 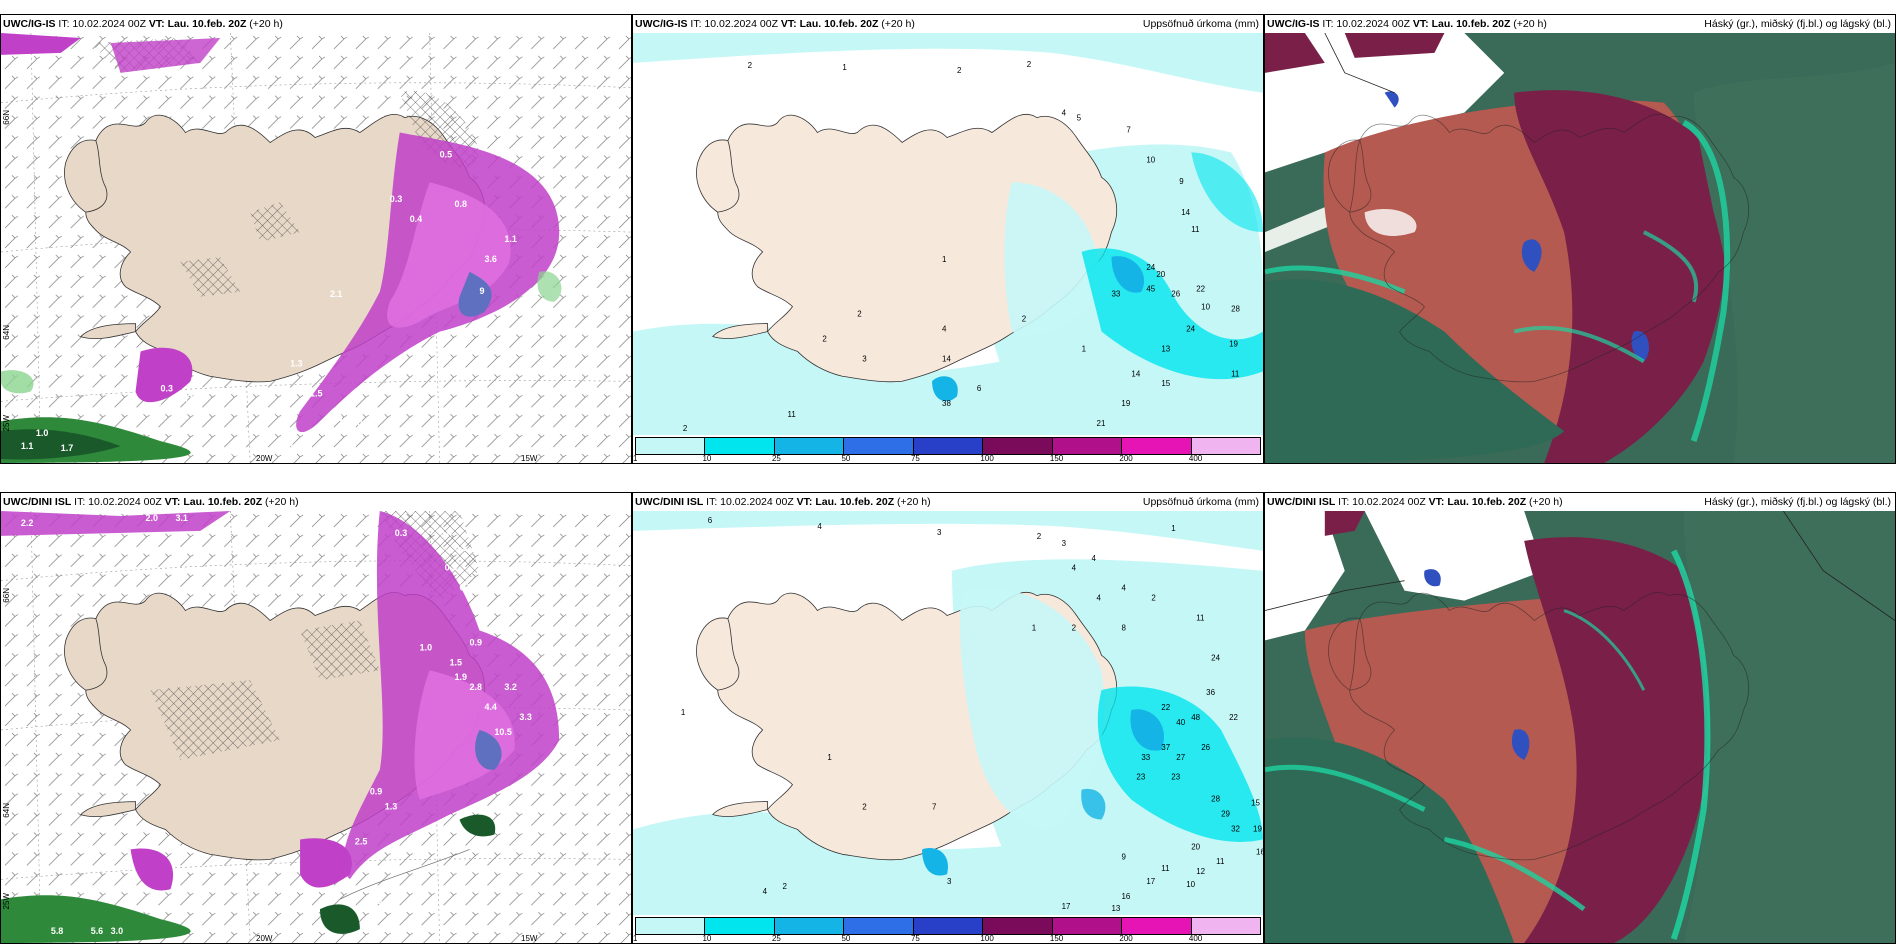 What do you see at coordinates (1233, 343) in the screenshot?
I see `svg-text: 19` at bounding box center [1233, 343].